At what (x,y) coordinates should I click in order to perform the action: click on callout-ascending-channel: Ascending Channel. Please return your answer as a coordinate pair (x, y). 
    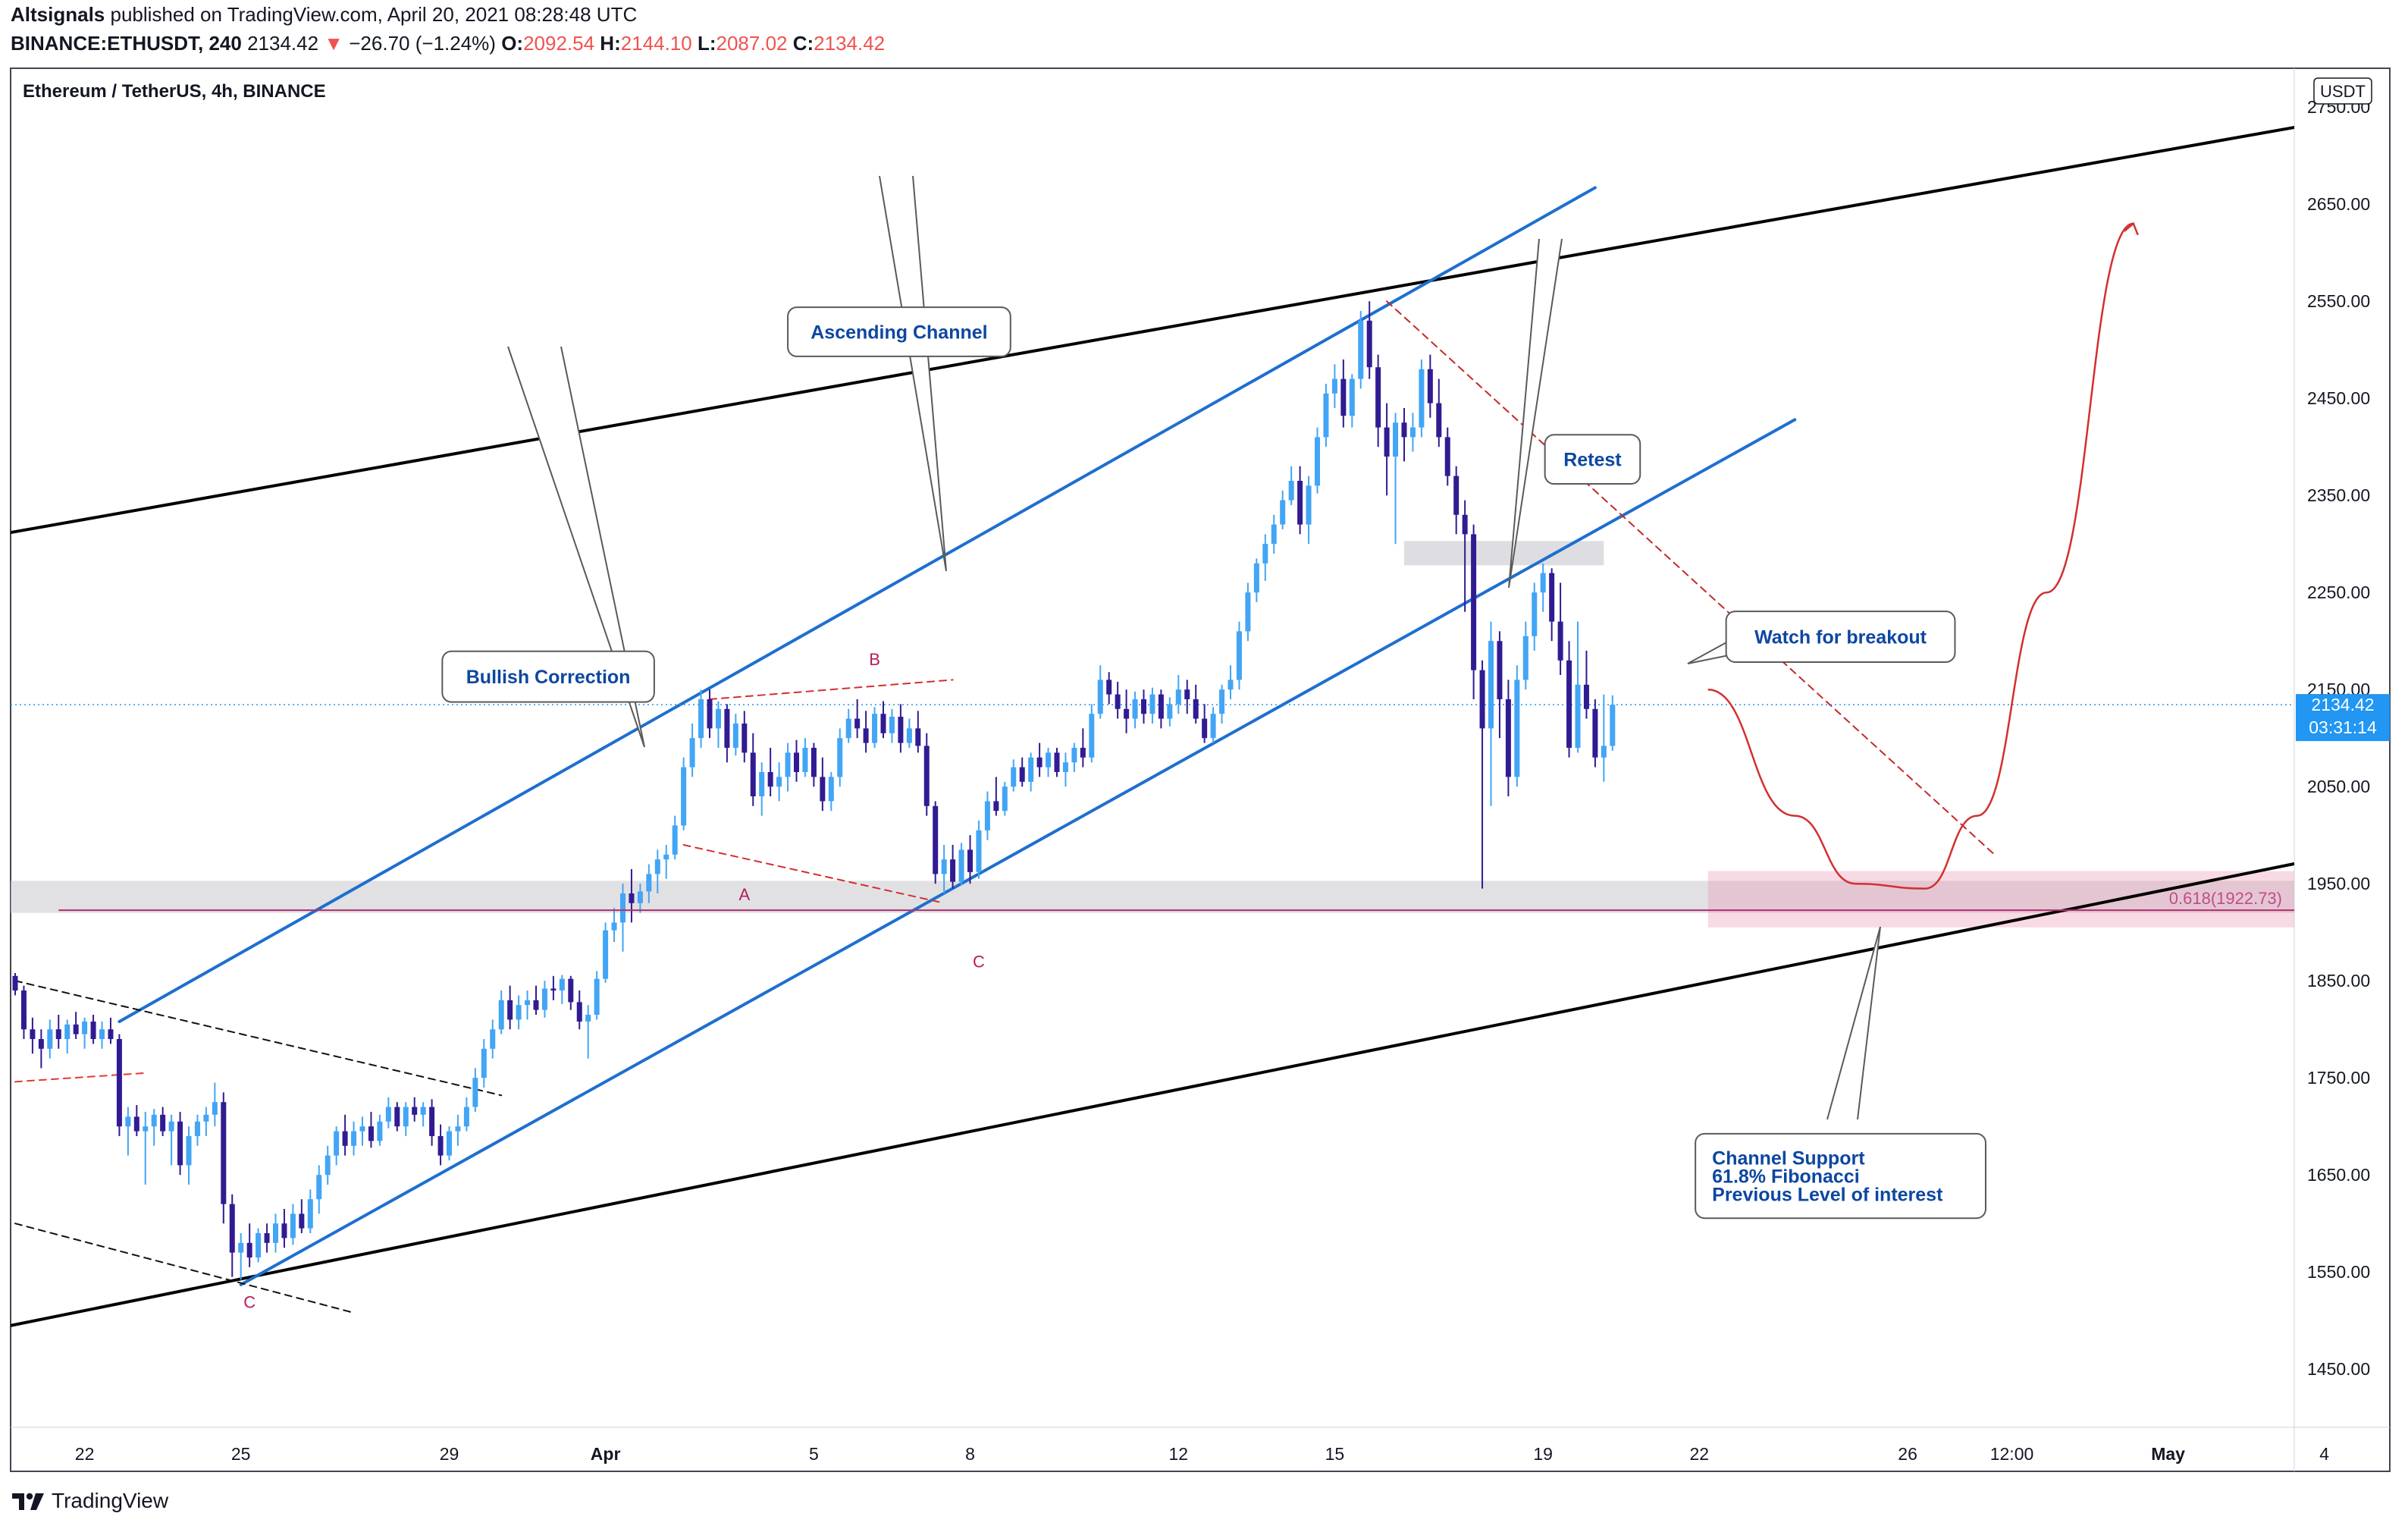
    Looking at the image, I should click on (899, 374).